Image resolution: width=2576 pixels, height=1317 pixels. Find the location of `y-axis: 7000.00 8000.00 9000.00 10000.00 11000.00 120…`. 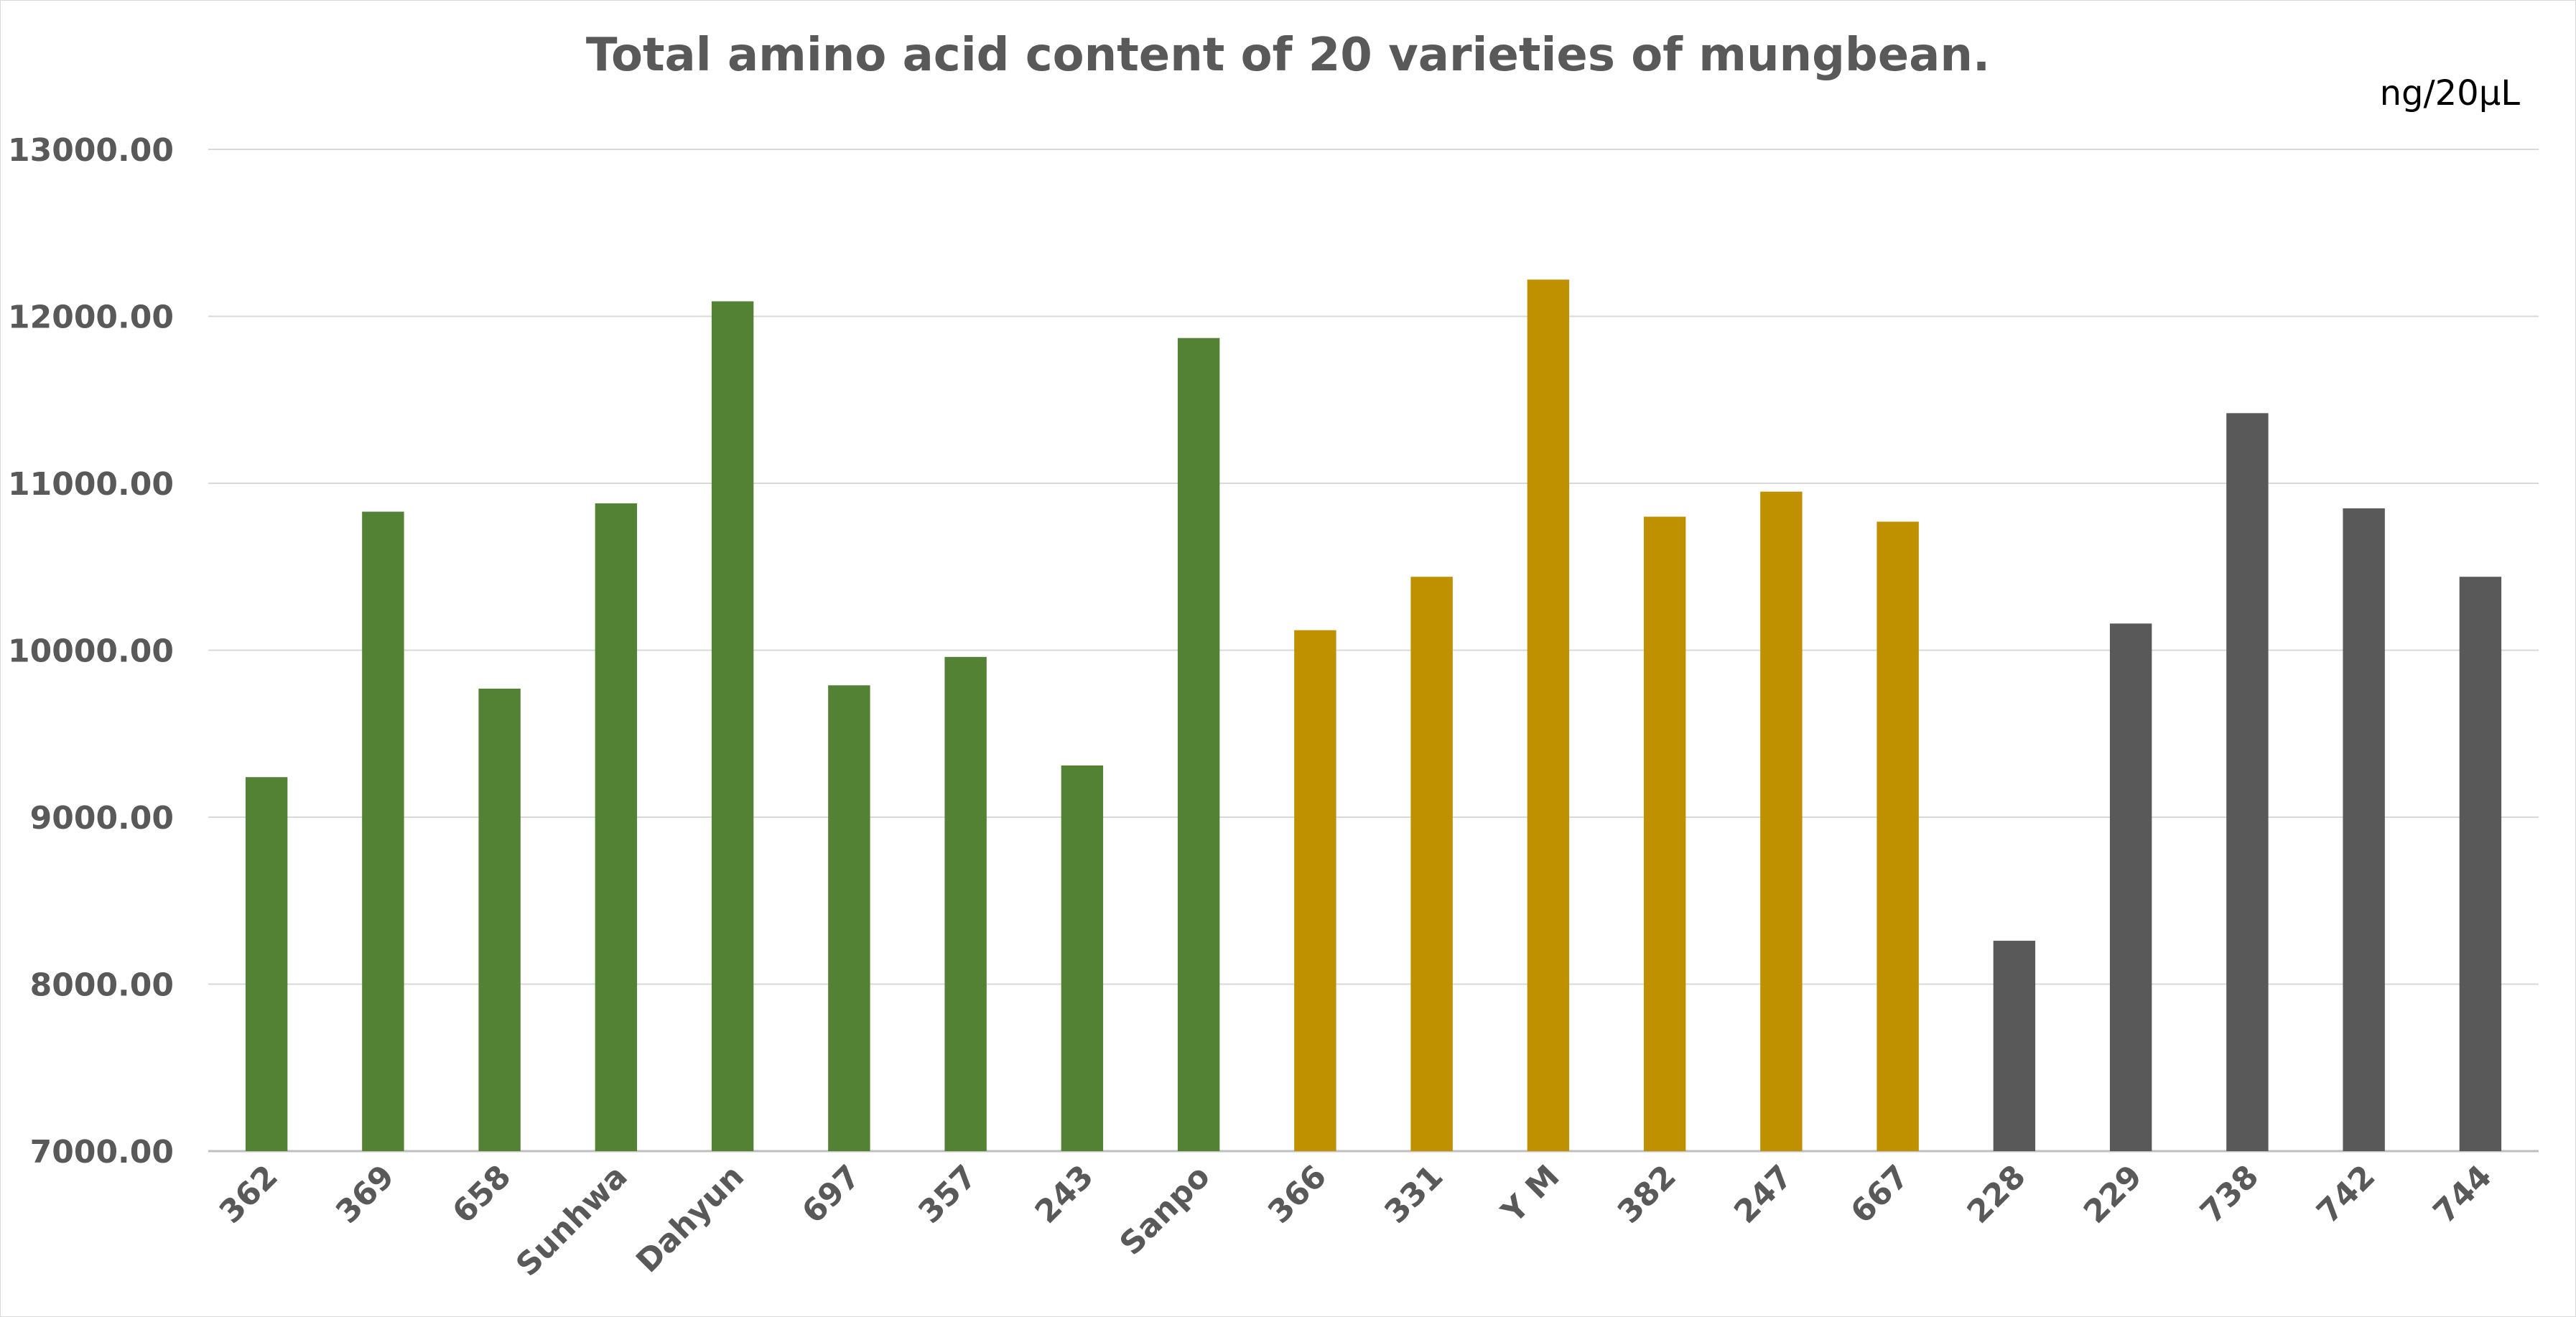

y-axis: 7000.00 8000.00 9000.00 10000.00 11000.00 120… is located at coordinates (91, 651).